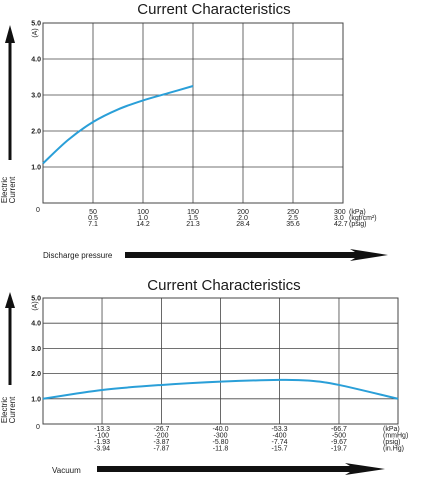 Image resolution: width=429 pixels, height=481 pixels. What do you see at coordinates (395, 436) in the screenshot?
I see `x-unit-label: (mmHg)` at bounding box center [395, 436].